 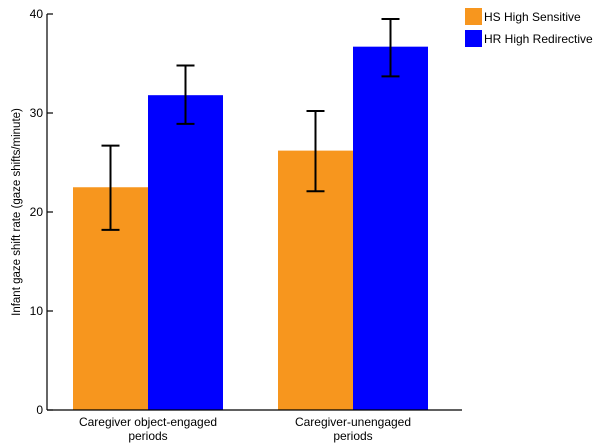 I want to click on x-category-label: Caregiver object-engaged periods, so click(x=148, y=429).